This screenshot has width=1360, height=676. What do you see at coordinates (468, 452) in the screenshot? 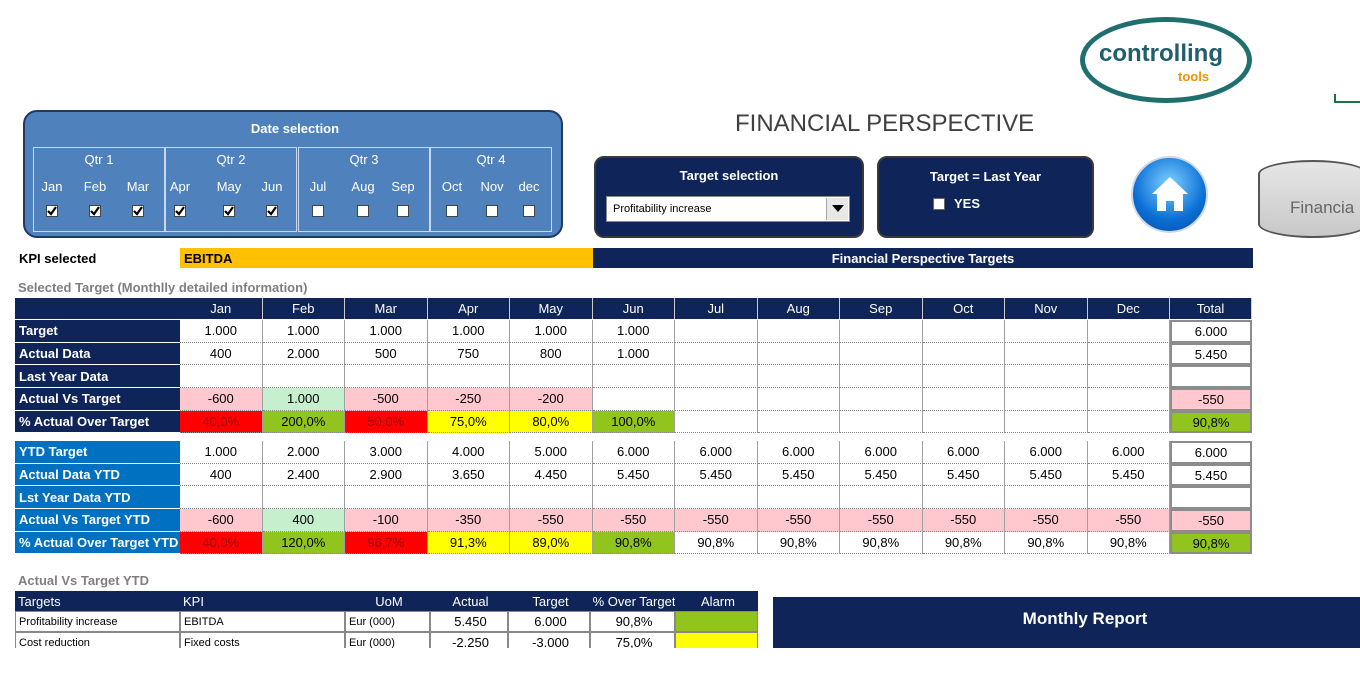
I see `data-cell: 4.000` at bounding box center [468, 452].